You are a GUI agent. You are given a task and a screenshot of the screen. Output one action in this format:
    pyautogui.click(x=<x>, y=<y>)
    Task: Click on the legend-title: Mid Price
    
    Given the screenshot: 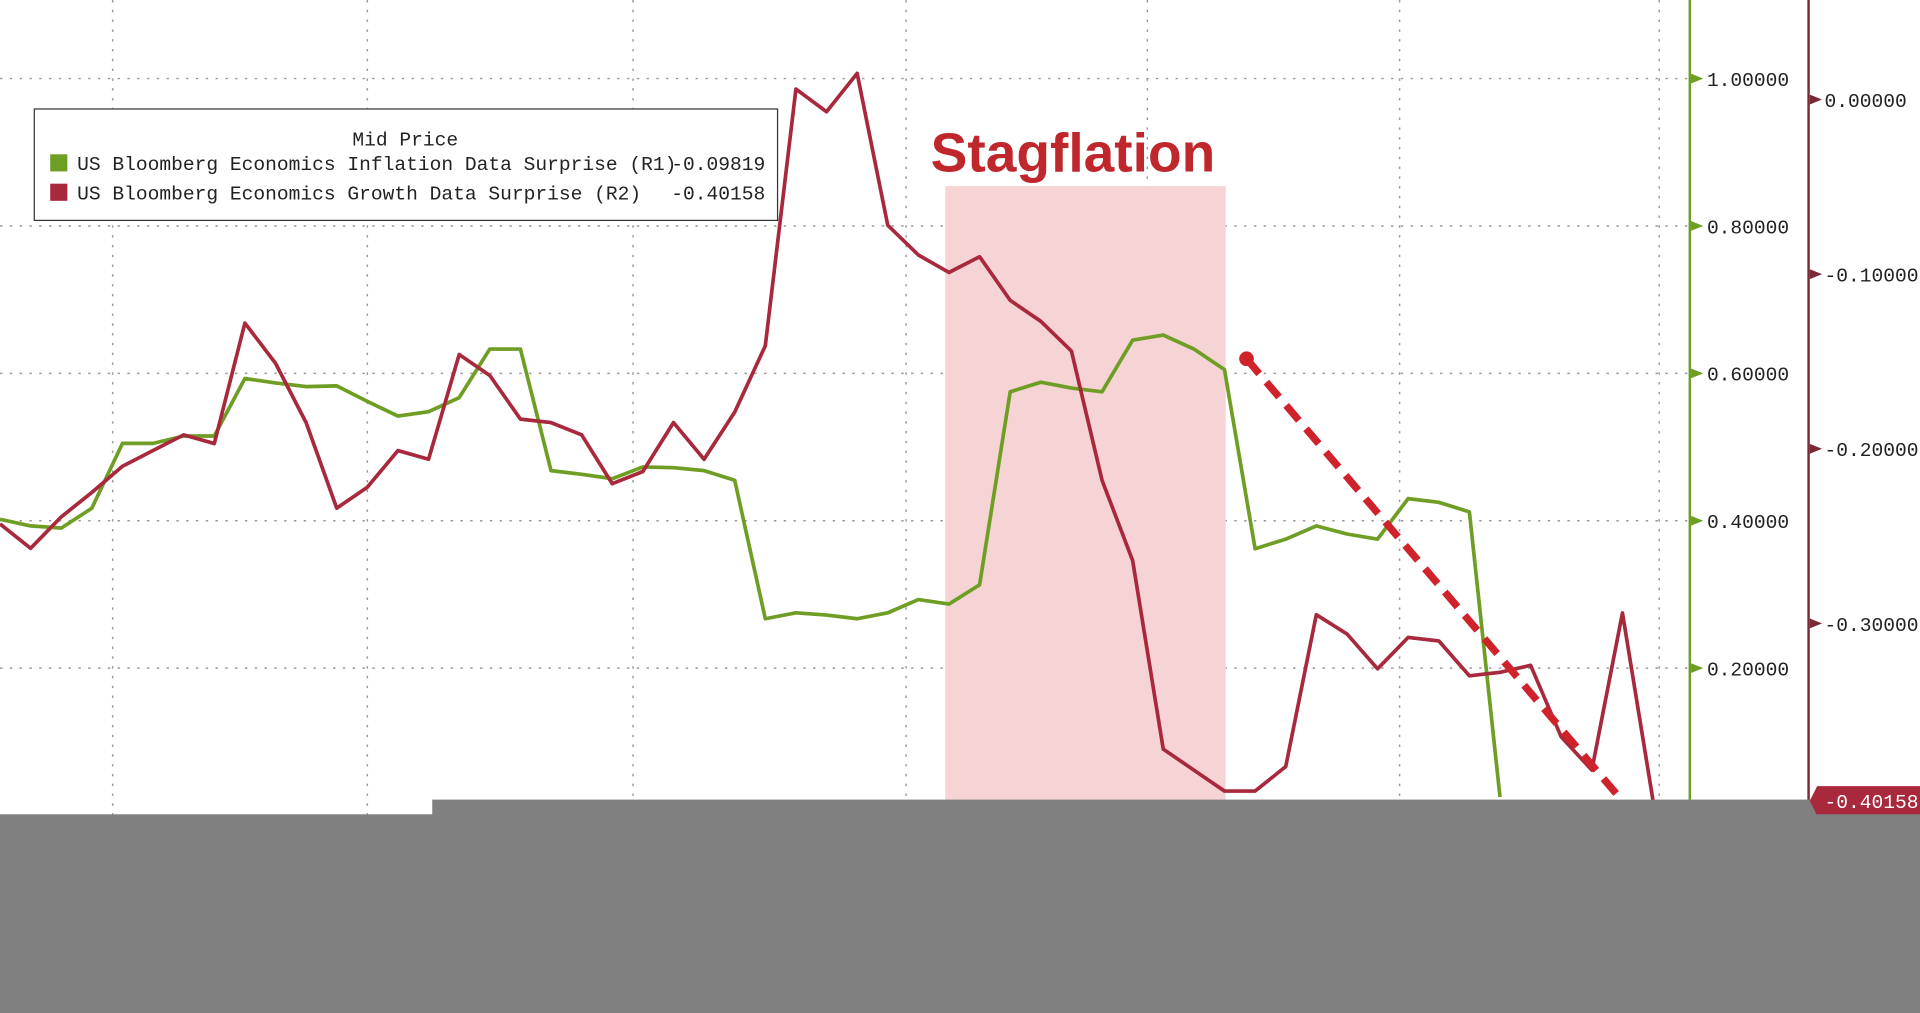 What is the action you would take?
    pyautogui.click(x=405, y=141)
    